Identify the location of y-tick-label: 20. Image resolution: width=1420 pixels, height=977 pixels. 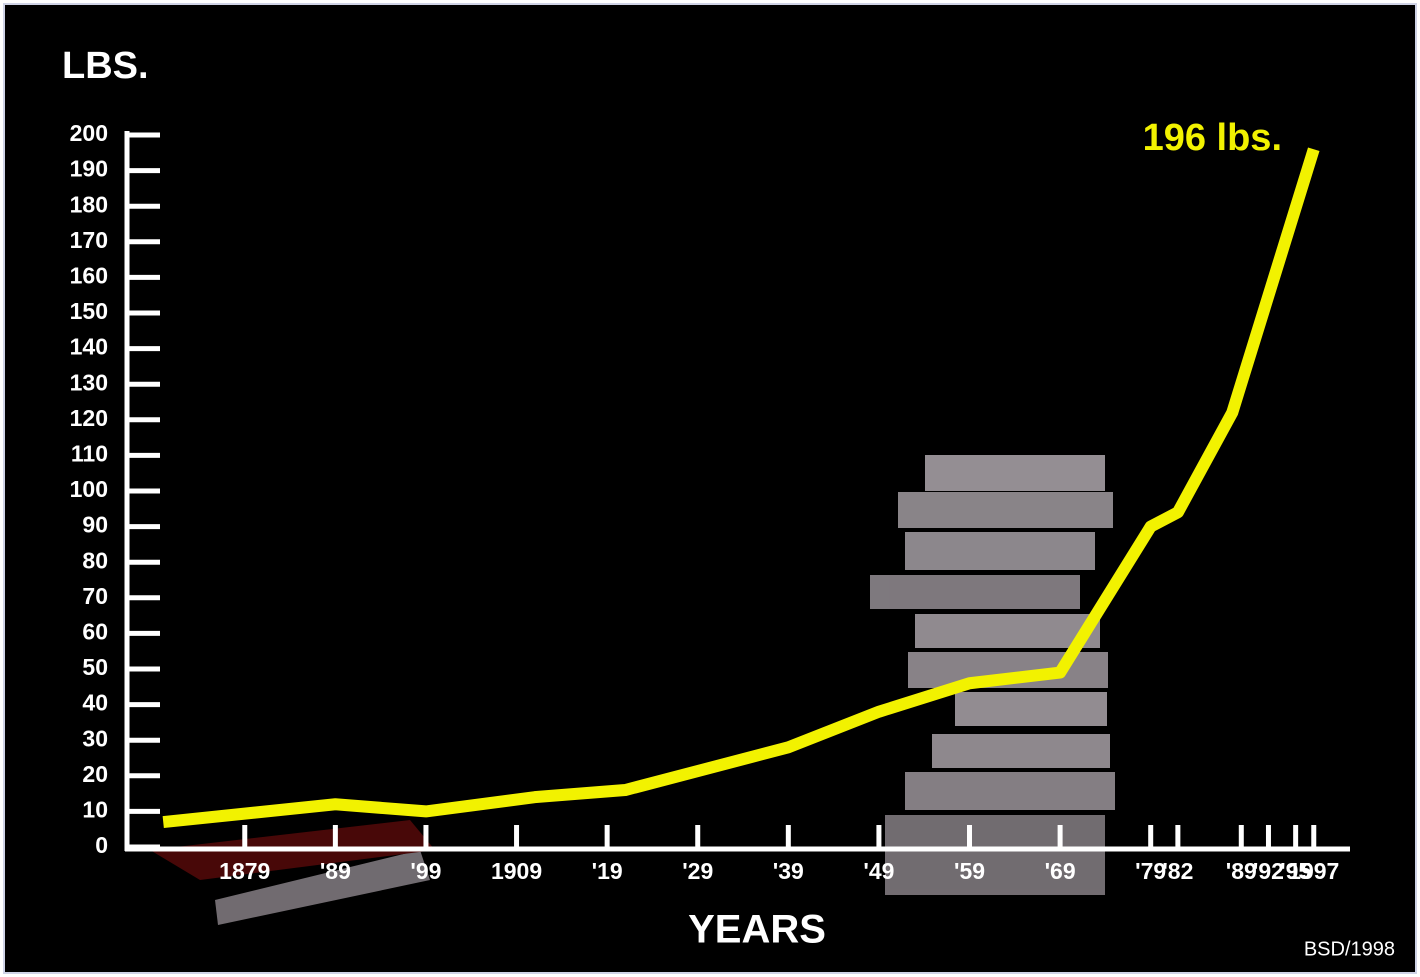
(95, 774).